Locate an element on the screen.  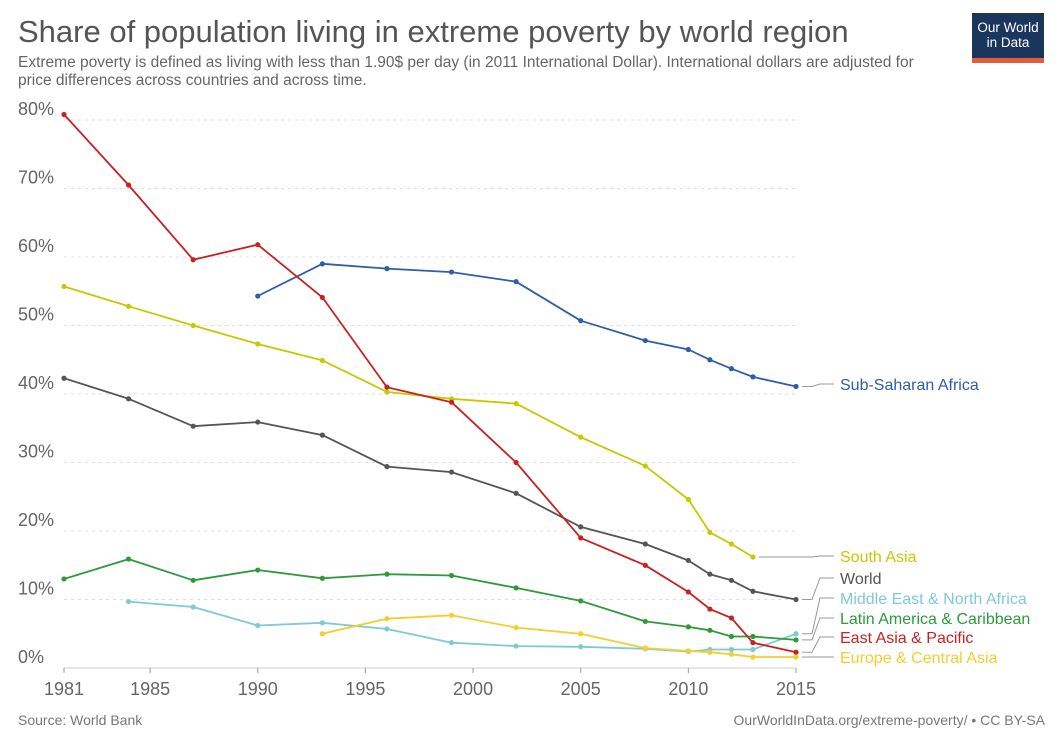
our-world-in-data-logo: Our World in Data is located at coordinates (1008, 38).